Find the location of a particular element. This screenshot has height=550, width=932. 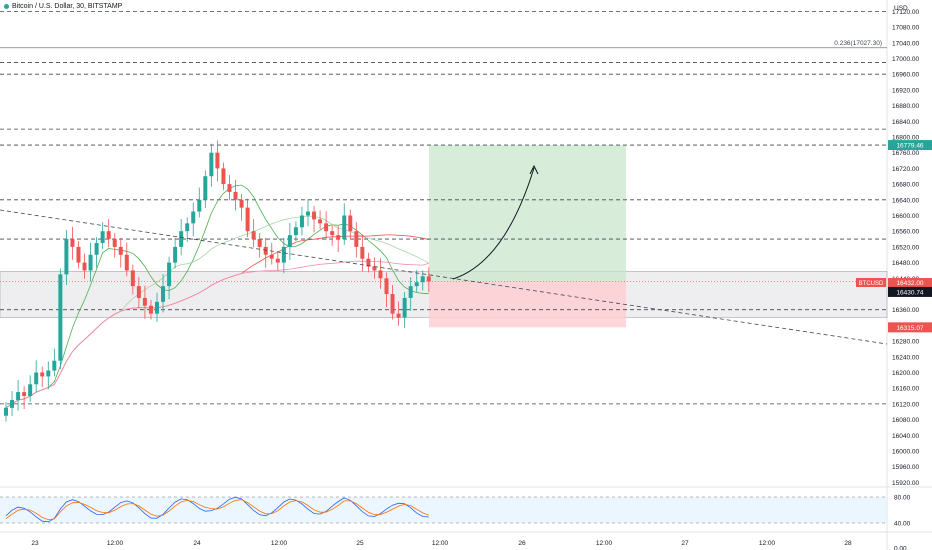

price-axis-tick: 16240.00 is located at coordinates (905, 357).